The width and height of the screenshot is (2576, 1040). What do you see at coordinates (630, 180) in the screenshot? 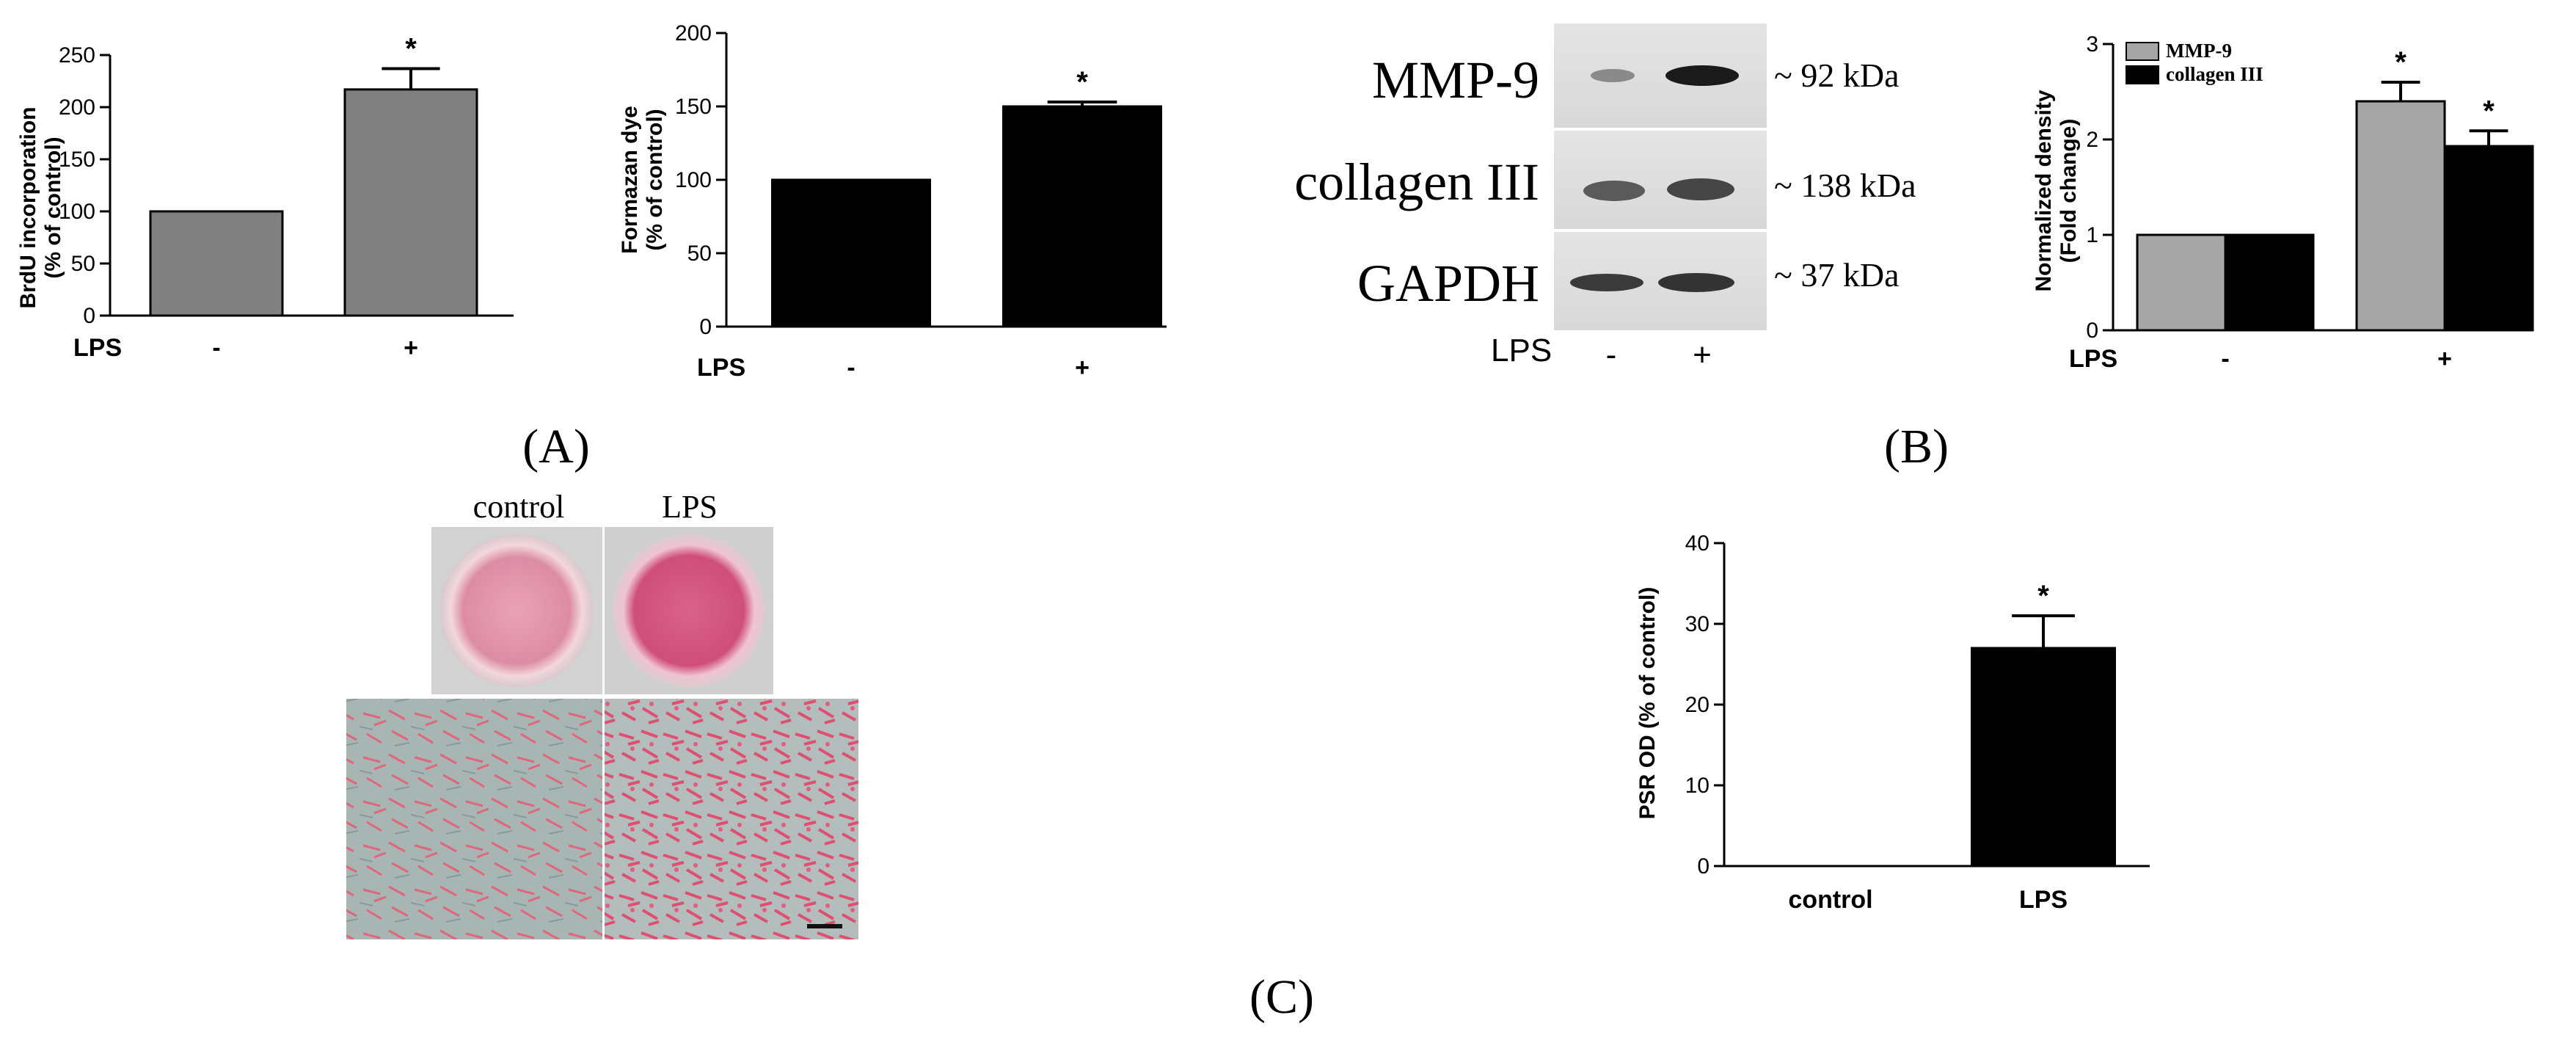
I see `chart-a2-ylabel-line1: Formazan dye` at bounding box center [630, 180].